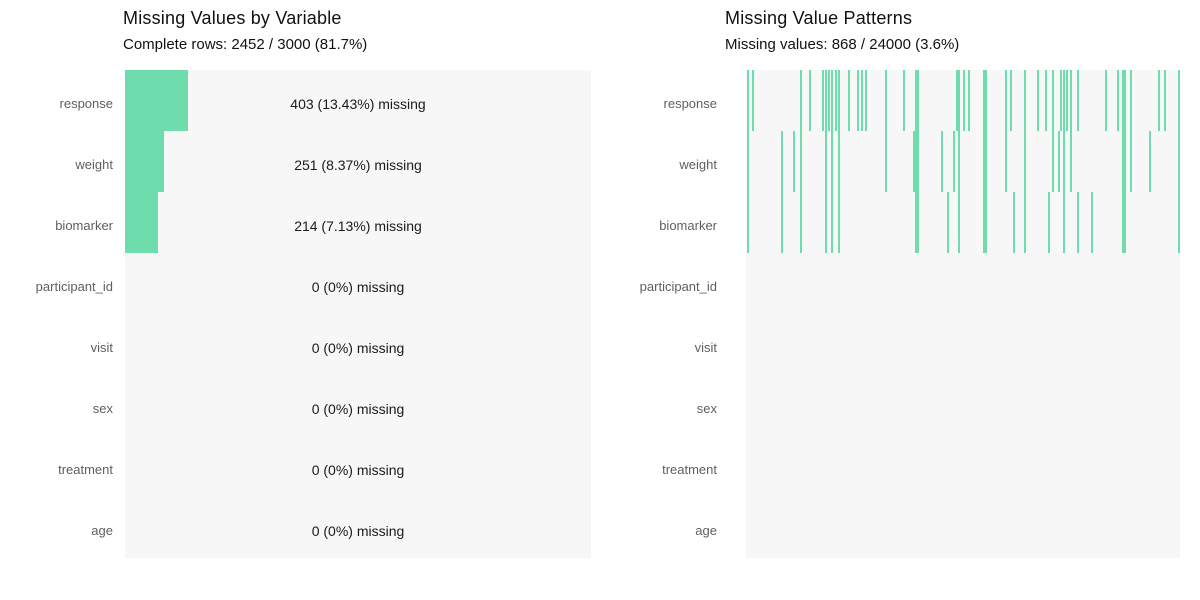 This screenshot has height=600, width=1200. What do you see at coordinates (232, 18) in the screenshot?
I see `left-panel-title: Missing Values by Variable` at bounding box center [232, 18].